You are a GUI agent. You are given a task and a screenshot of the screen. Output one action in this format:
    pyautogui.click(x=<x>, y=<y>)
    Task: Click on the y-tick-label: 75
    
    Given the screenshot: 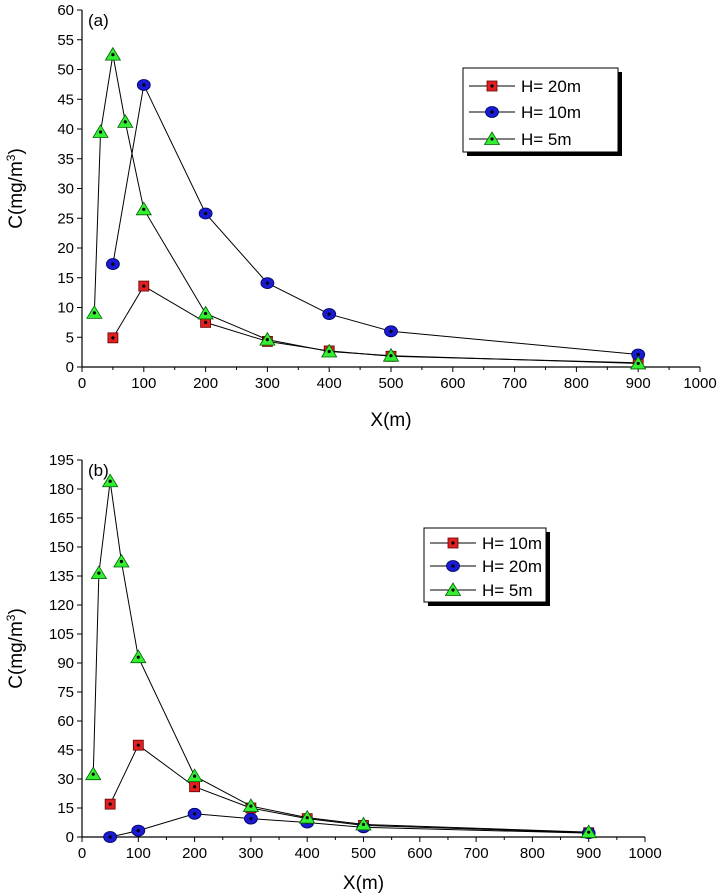 What is the action you would take?
    pyautogui.click(x=65, y=692)
    